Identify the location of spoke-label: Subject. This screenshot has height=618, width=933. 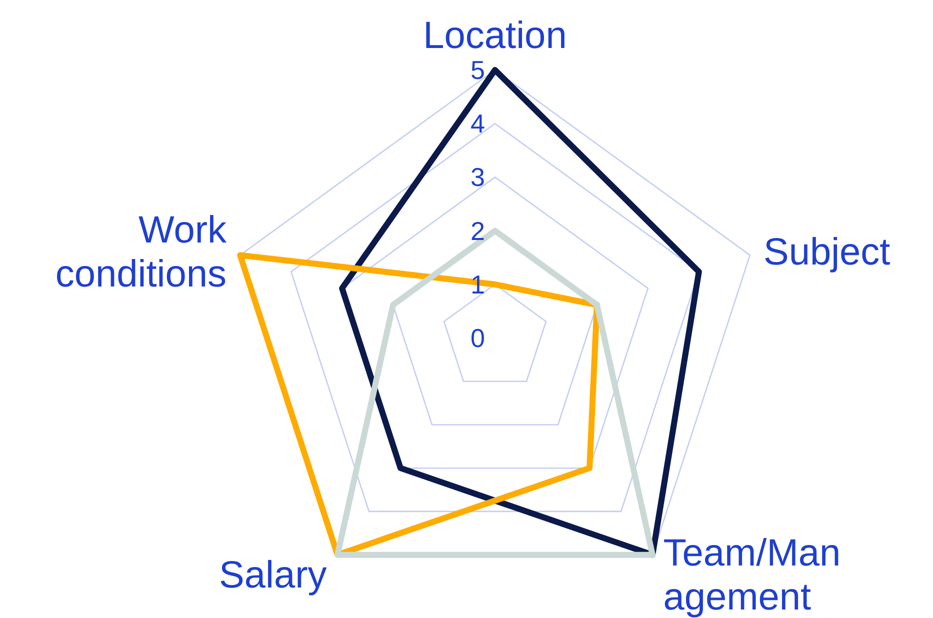
(827, 253).